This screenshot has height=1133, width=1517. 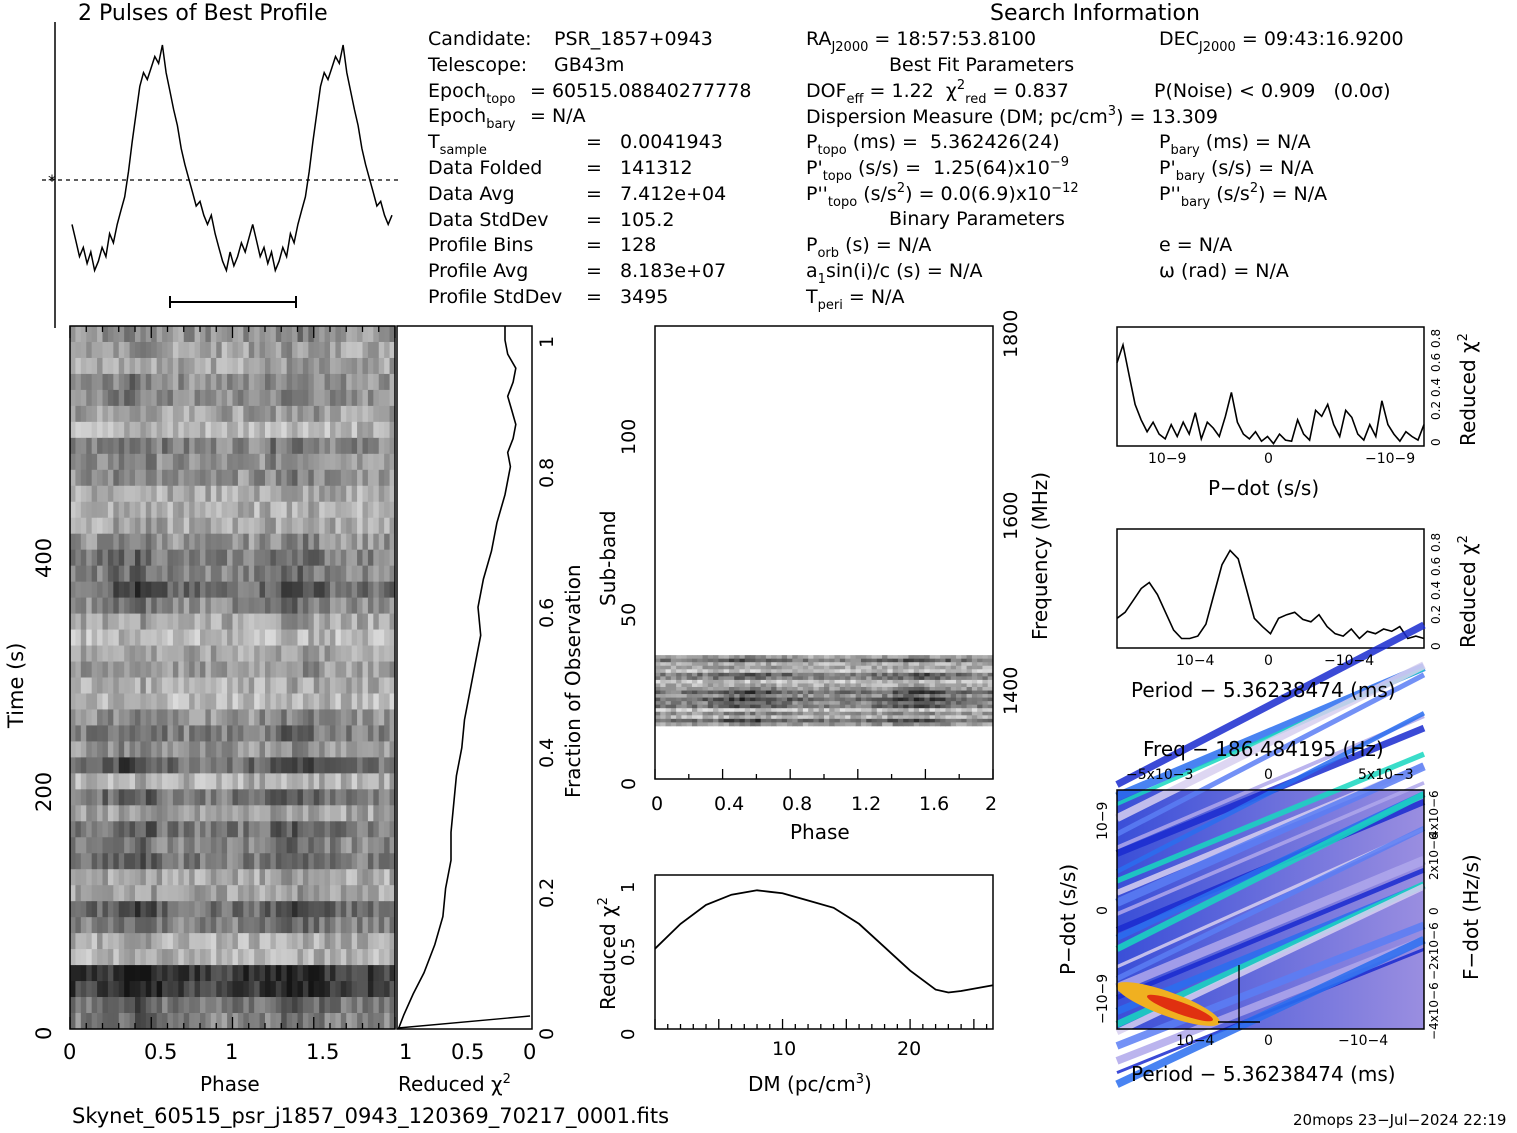 I want to click on tick-label: 0.6, so click(x=1436, y=566).